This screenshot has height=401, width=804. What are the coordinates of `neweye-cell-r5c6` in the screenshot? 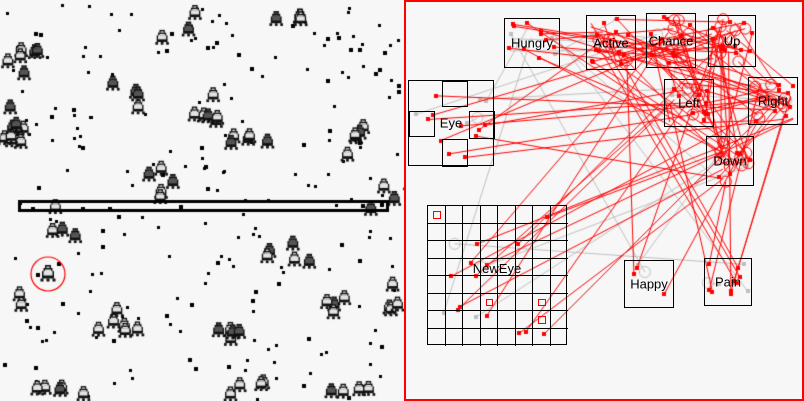 It's located at (542, 302).